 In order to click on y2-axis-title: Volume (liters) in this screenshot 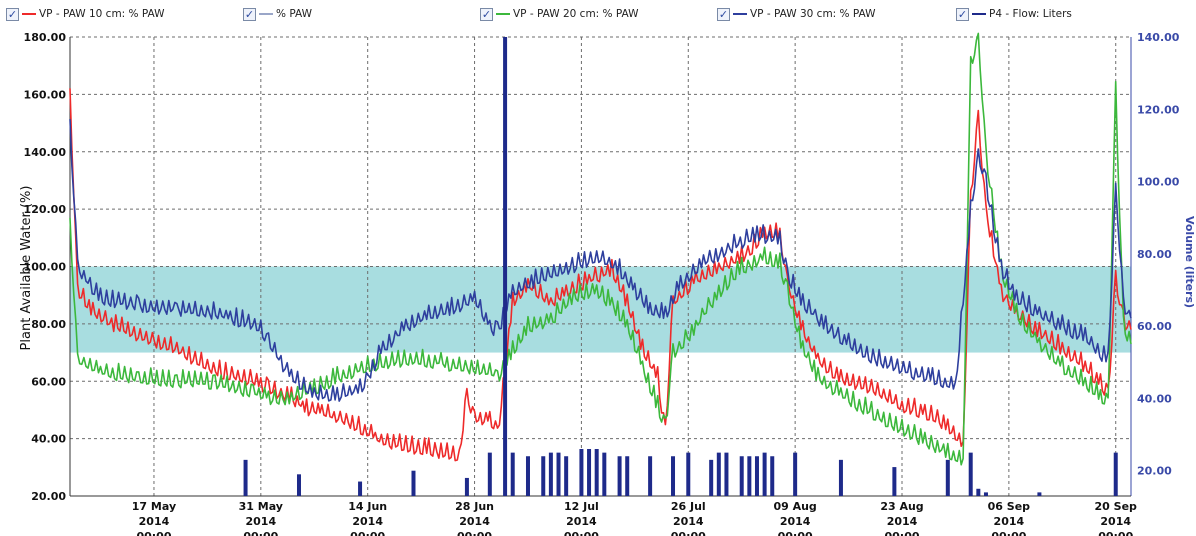, I will do `click(1189, 262)`.